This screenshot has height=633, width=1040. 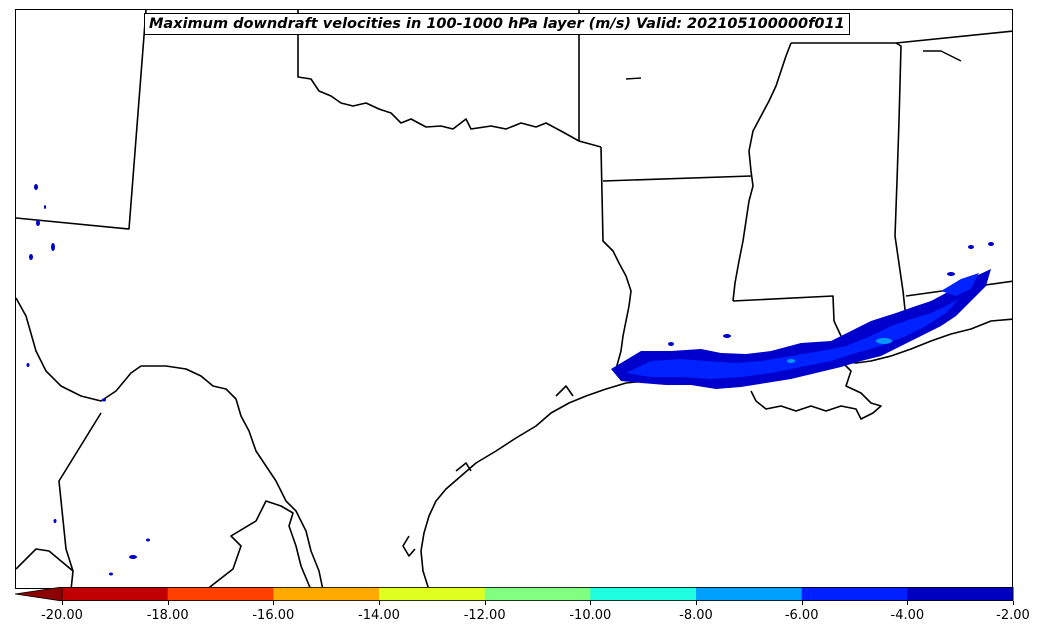 What do you see at coordinates (677, 178) in the screenshot?
I see `ar-la-border` at bounding box center [677, 178].